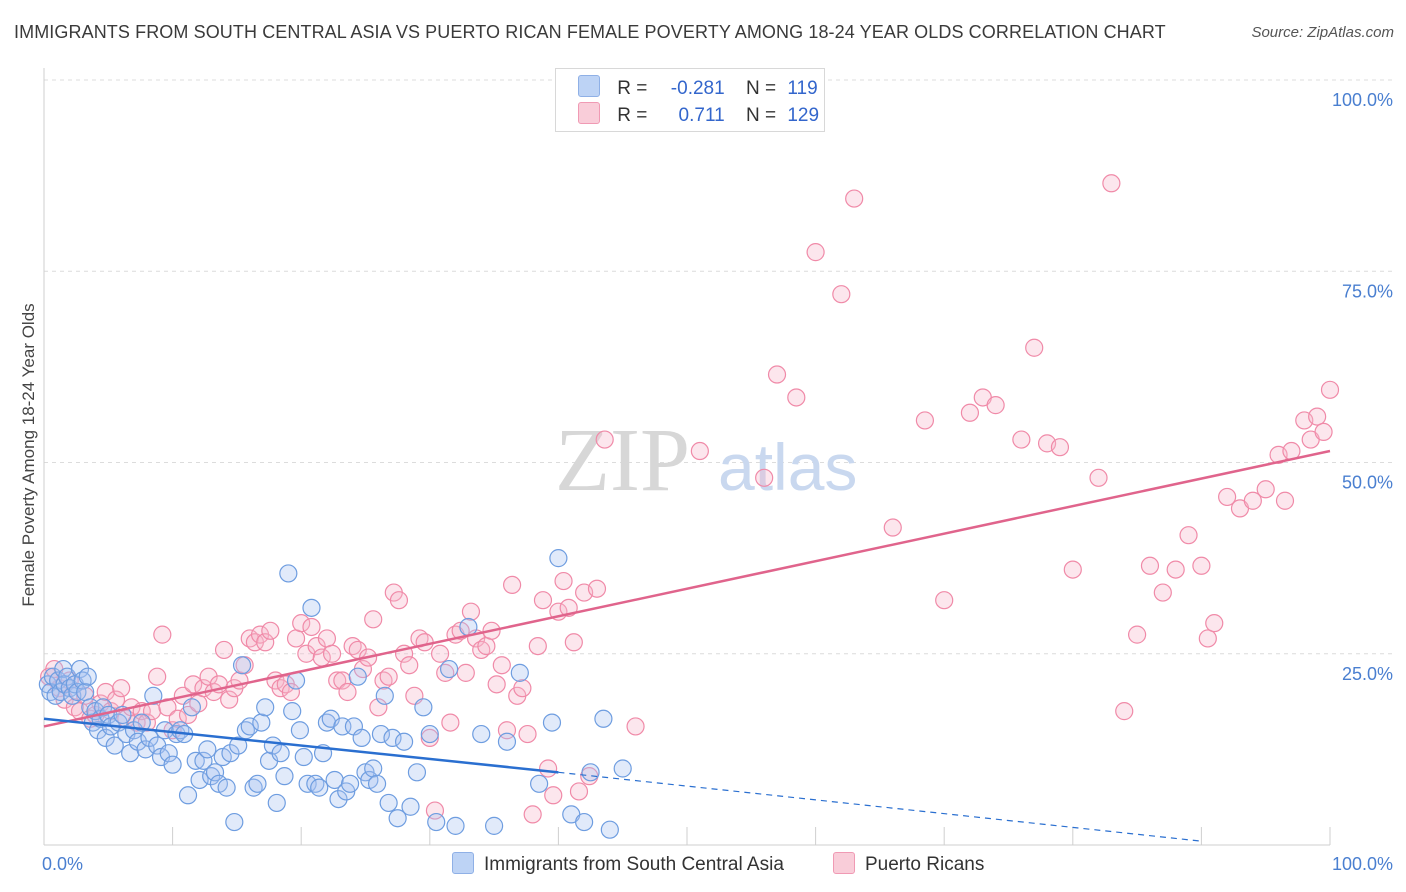  I want to click on chart-source: Source: ZipAtlas.com, so click(1322, 32).